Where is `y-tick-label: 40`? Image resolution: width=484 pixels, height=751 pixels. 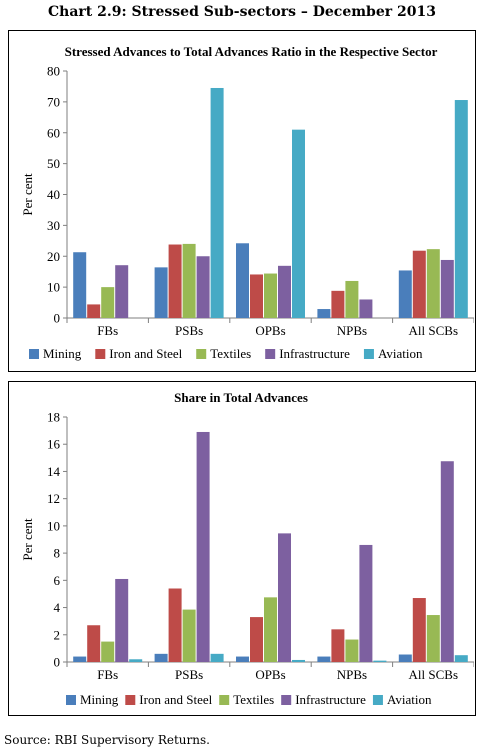 y-tick-label: 40 is located at coordinates (53, 194).